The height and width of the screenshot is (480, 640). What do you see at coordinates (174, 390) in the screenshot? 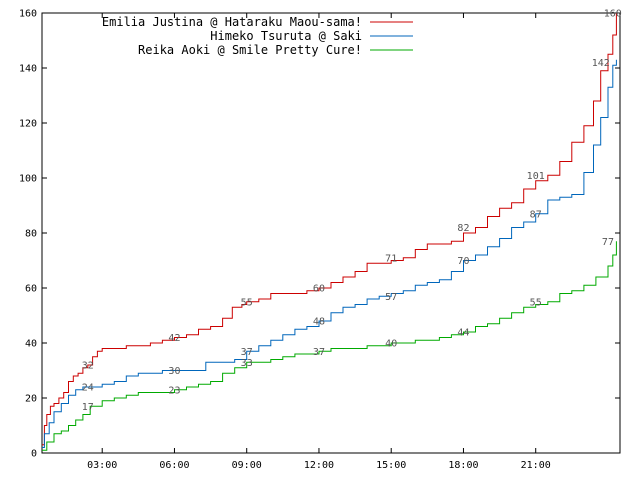
I see `data-label: 23` at bounding box center [174, 390].